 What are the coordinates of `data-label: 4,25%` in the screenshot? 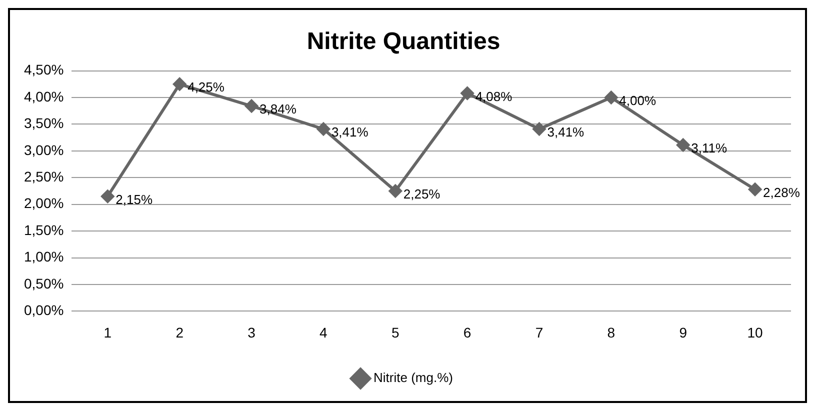 It's located at (206, 87).